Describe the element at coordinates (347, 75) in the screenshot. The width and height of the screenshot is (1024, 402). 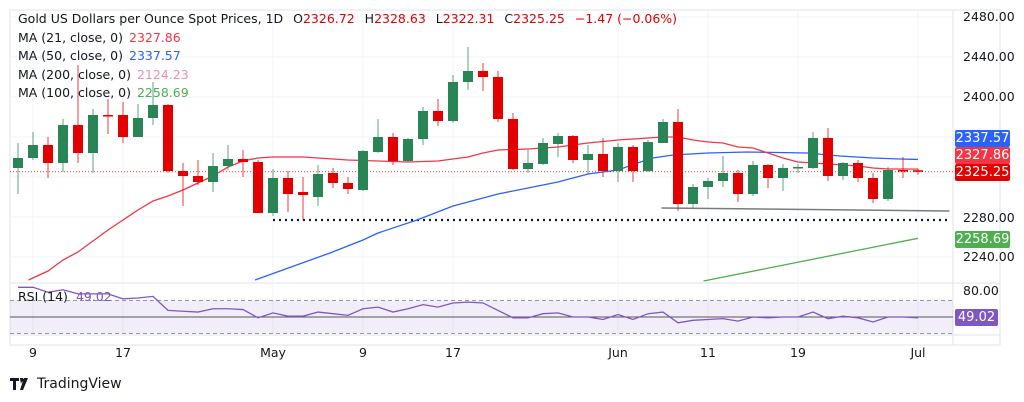
I see `indicator-ma200: MA (200, close, 0) 2124.23` at that location.